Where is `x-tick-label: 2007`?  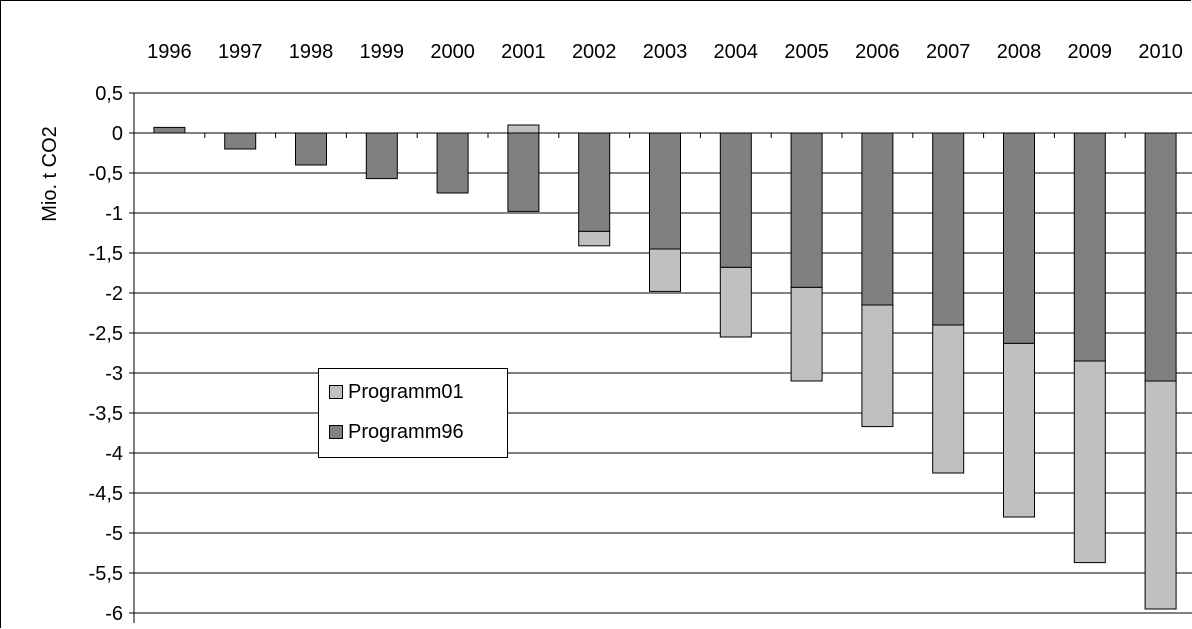
x-tick-label: 2007 is located at coordinates (948, 52).